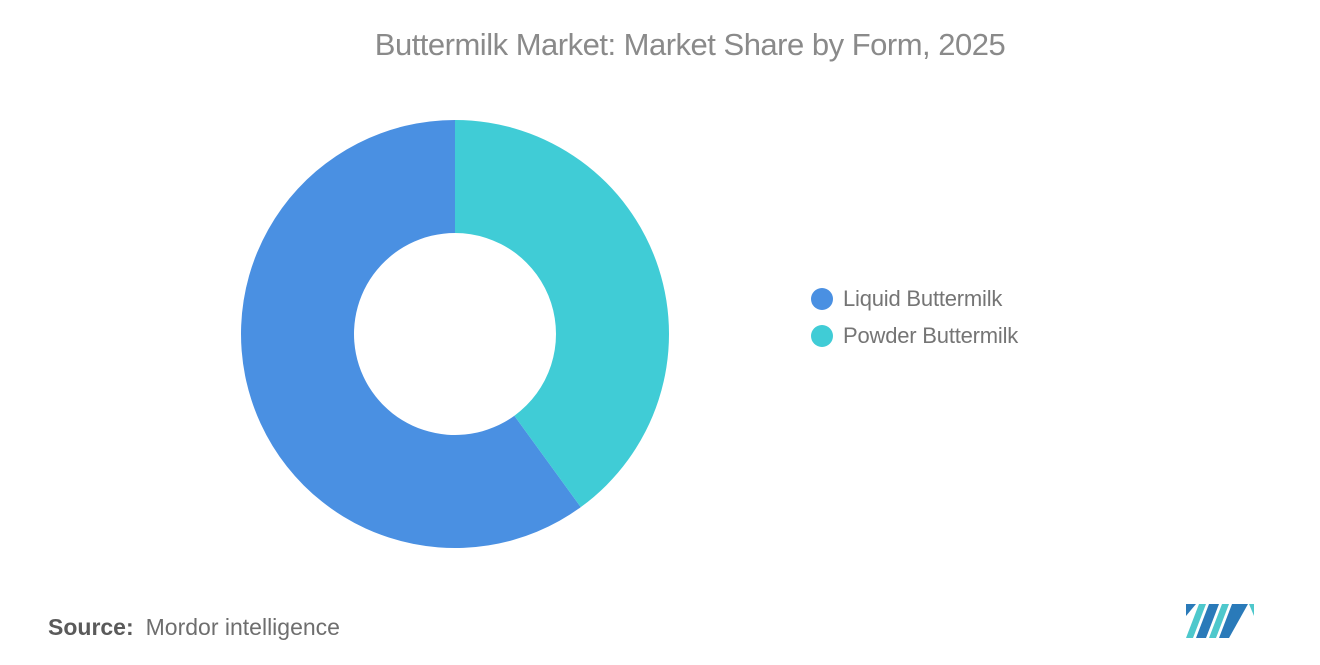  I want to click on legend-item-liquid-buttermilk: Liquid Buttermilk, so click(914, 299).